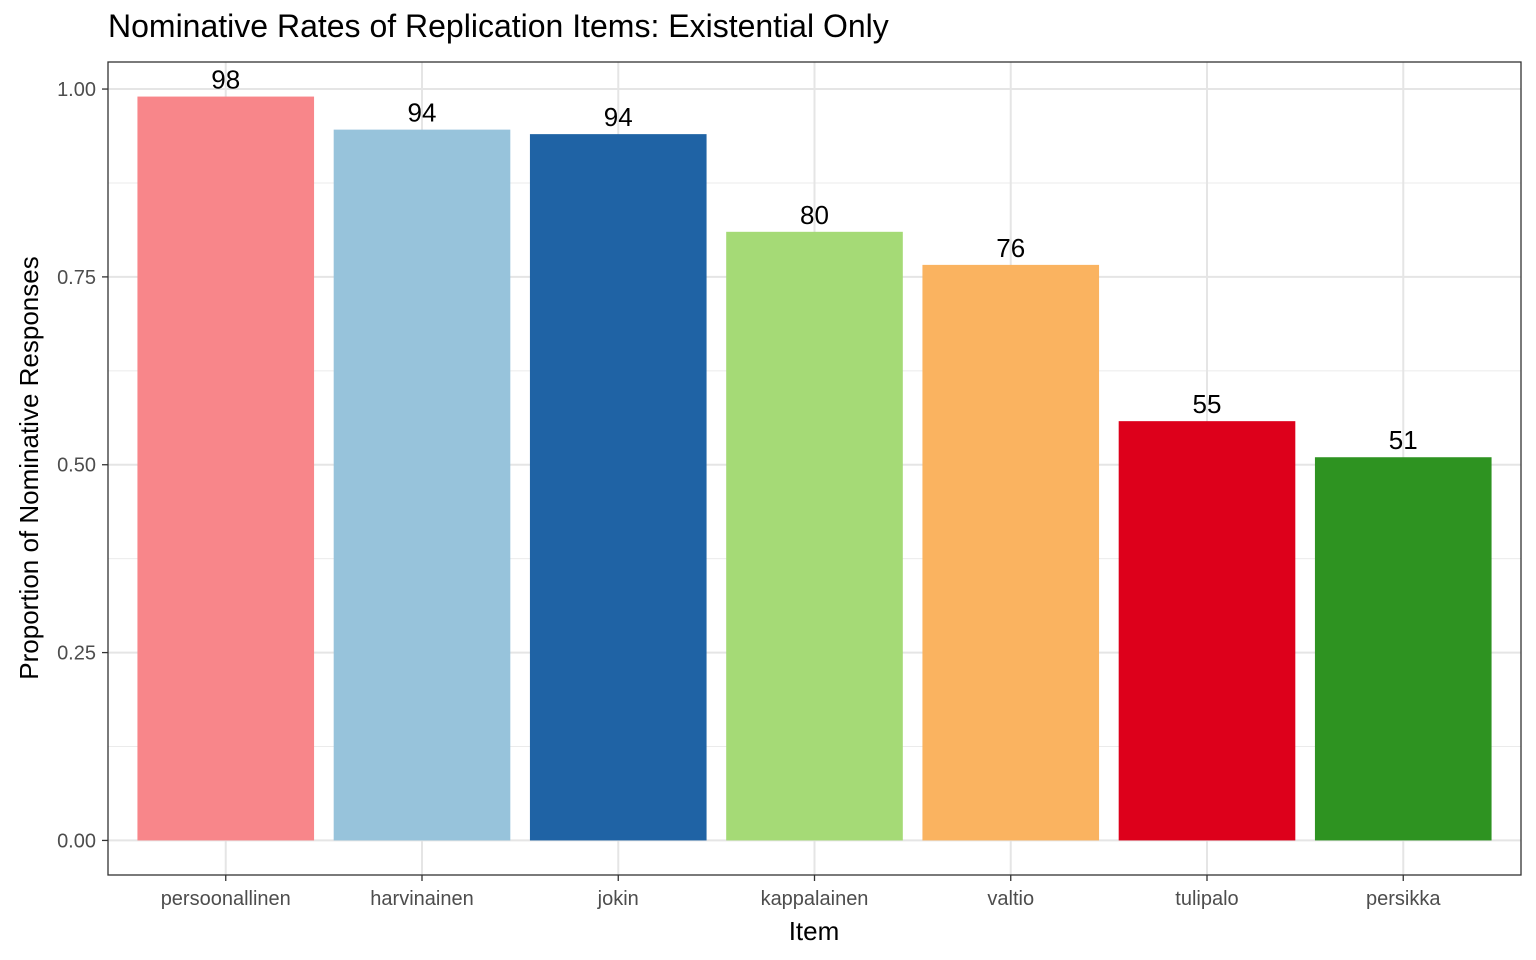 This screenshot has width=1536, height=960. What do you see at coordinates (1011, 552) in the screenshot?
I see `bar-valtio` at bounding box center [1011, 552].